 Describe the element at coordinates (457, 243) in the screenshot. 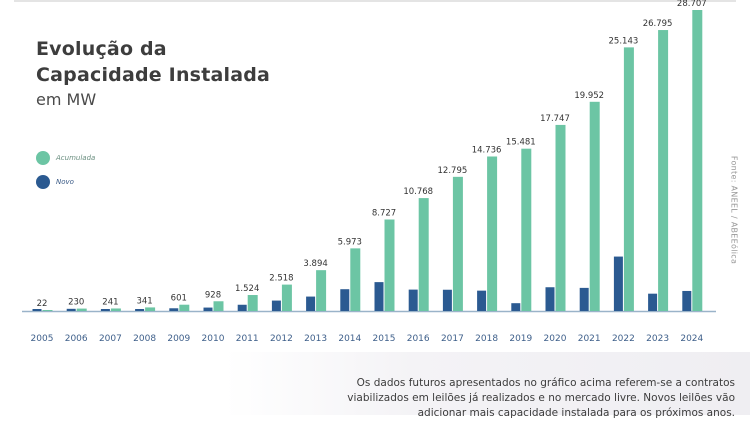

I see `bar-acumulada-2017` at that location.